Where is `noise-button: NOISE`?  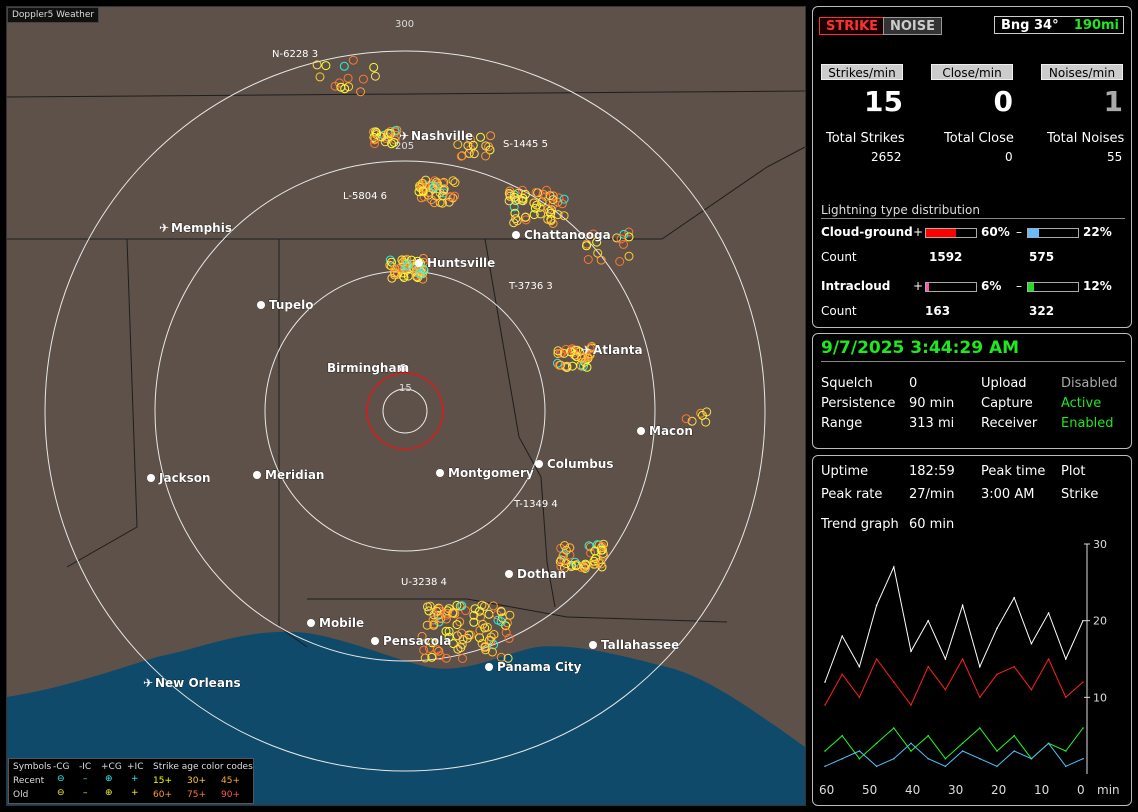 noise-button: NOISE is located at coordinates (913, 26).